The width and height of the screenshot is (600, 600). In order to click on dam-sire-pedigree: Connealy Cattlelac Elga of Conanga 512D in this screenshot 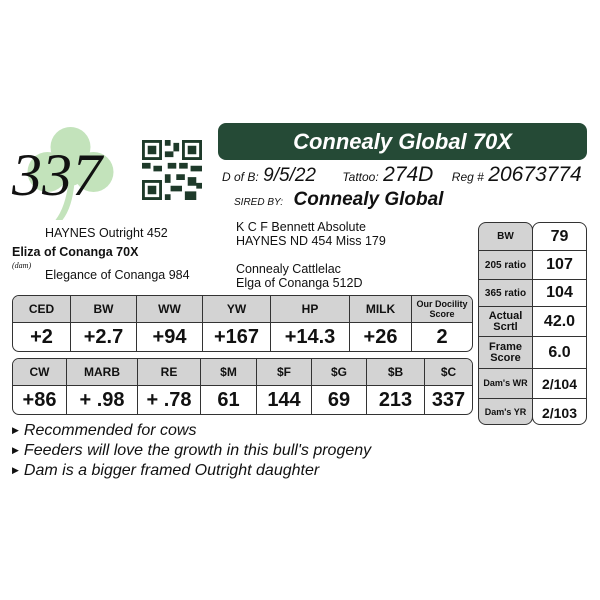, I will do `click(299, 276)`.